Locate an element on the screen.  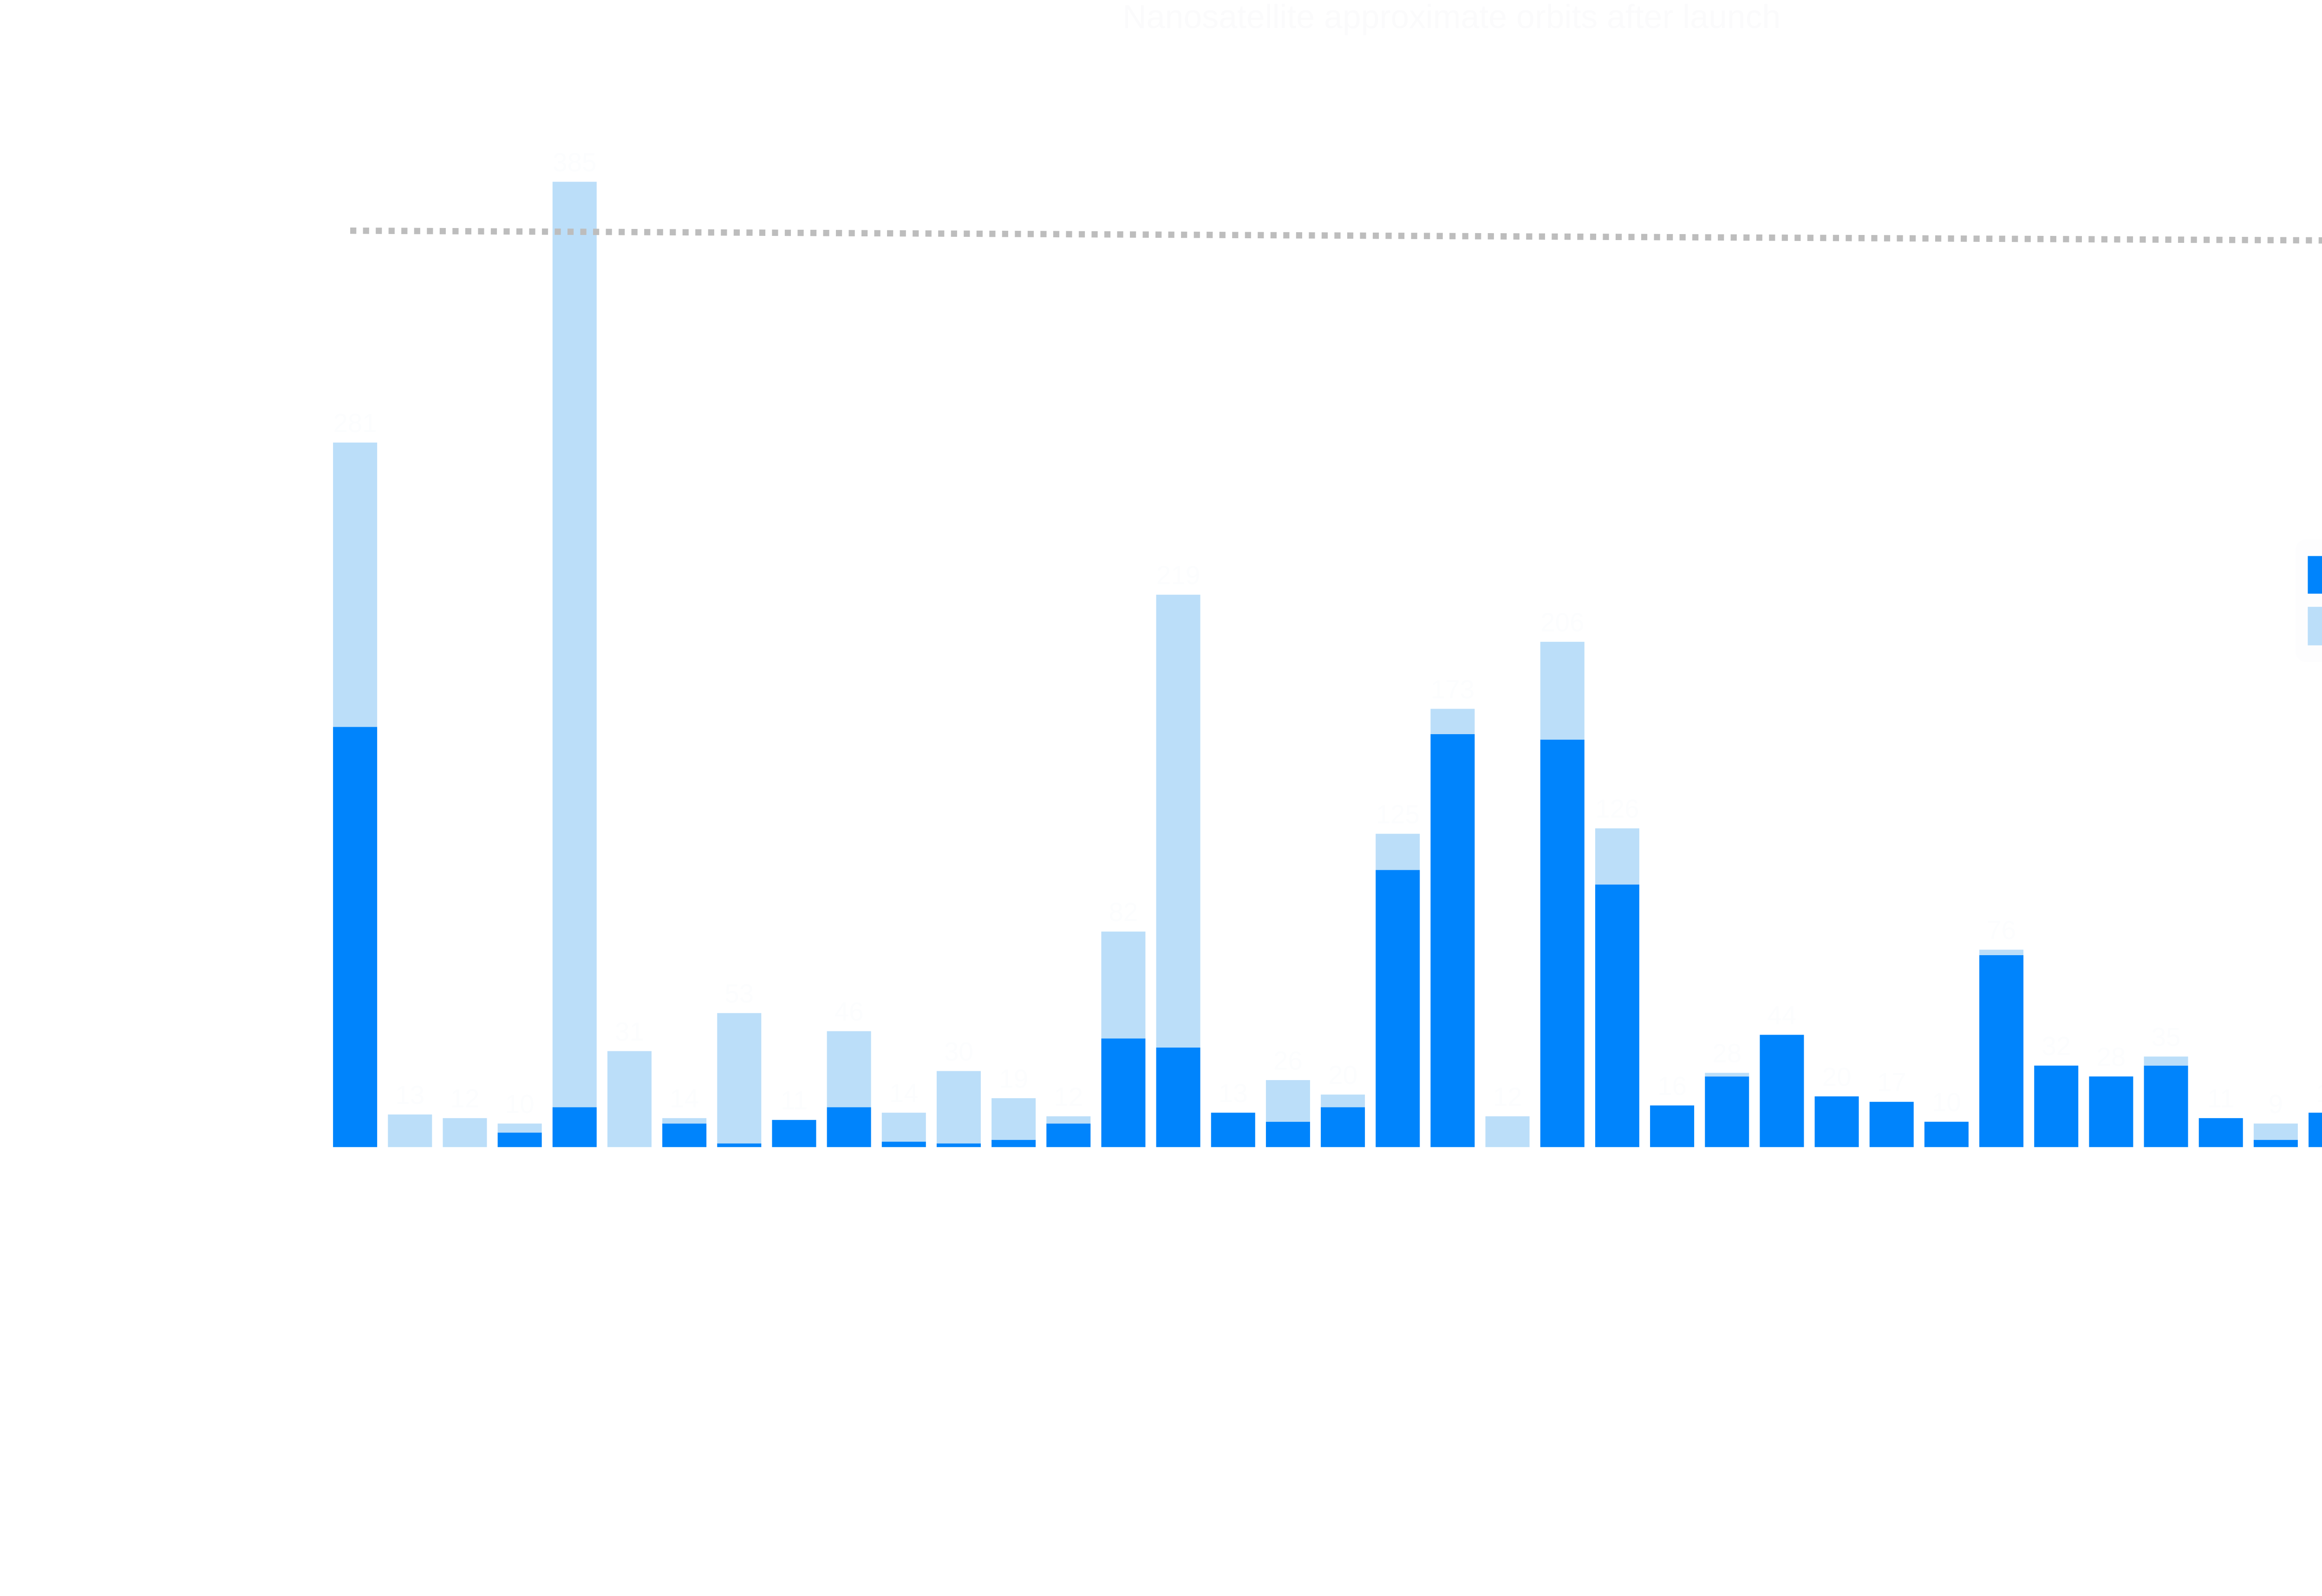
bar-data-label: 173 is located at coordinates (1452, 689).